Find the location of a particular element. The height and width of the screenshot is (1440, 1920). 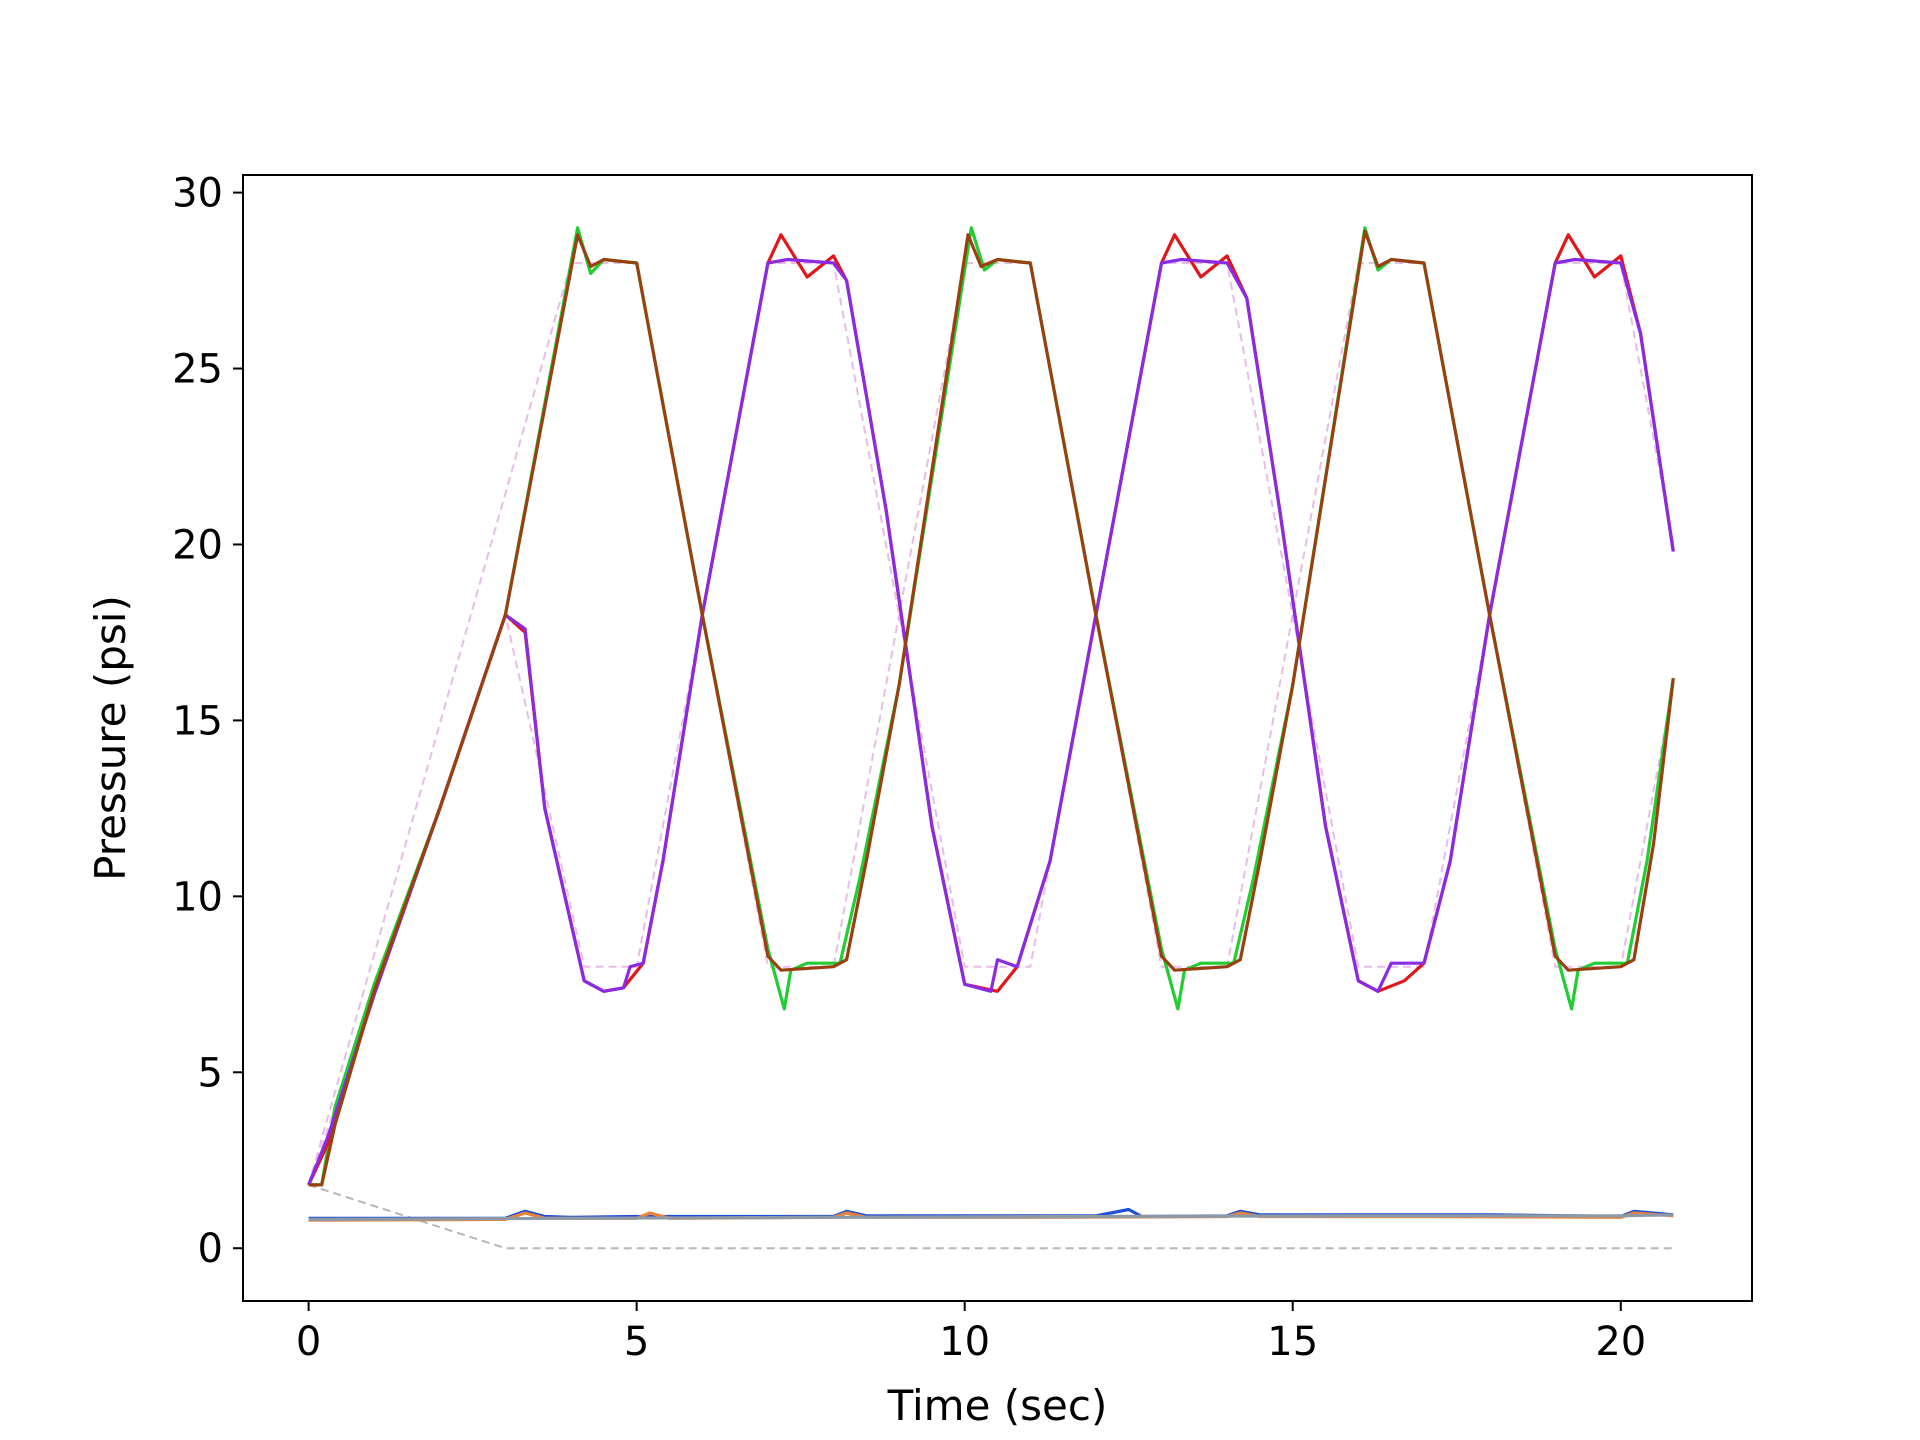

x-tick-label: 20 is located at coordinates (1620, 1342).